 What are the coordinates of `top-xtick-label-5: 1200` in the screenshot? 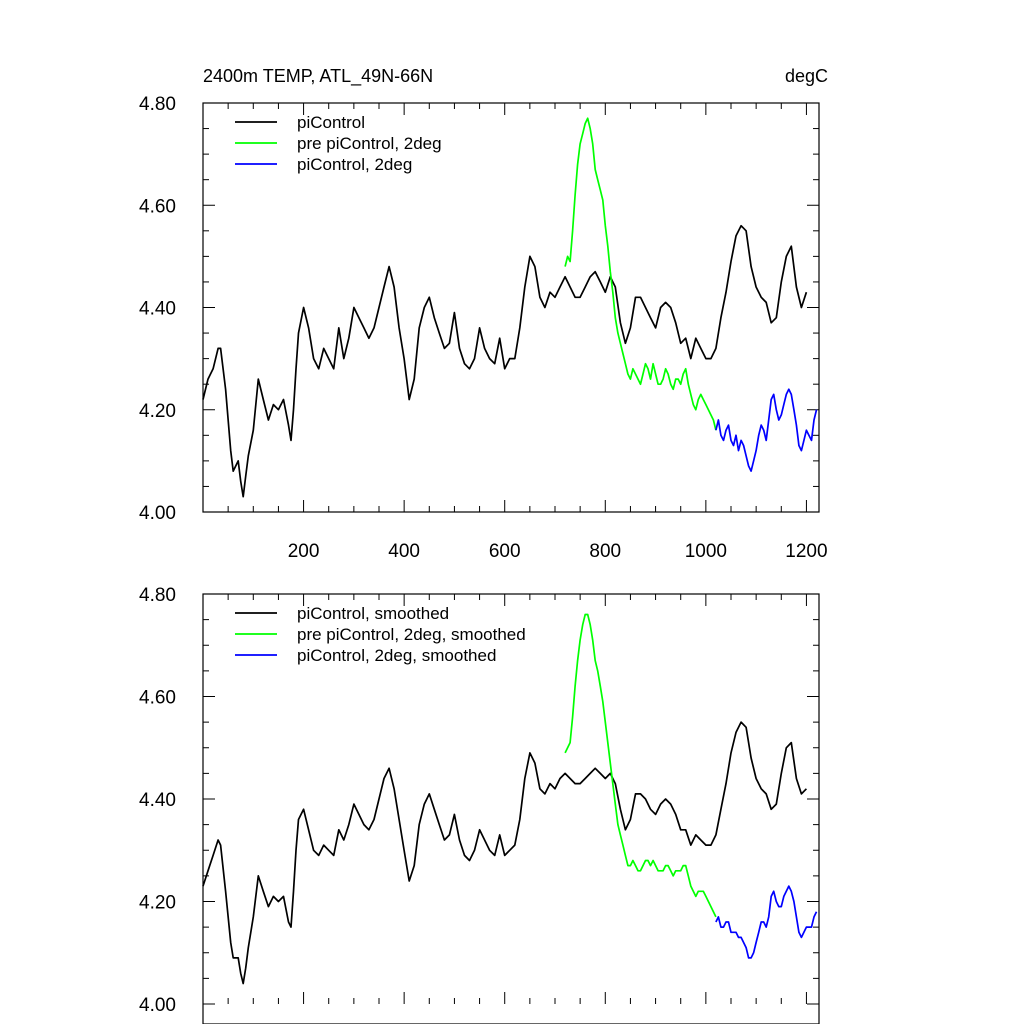 It's located at (806, 551).